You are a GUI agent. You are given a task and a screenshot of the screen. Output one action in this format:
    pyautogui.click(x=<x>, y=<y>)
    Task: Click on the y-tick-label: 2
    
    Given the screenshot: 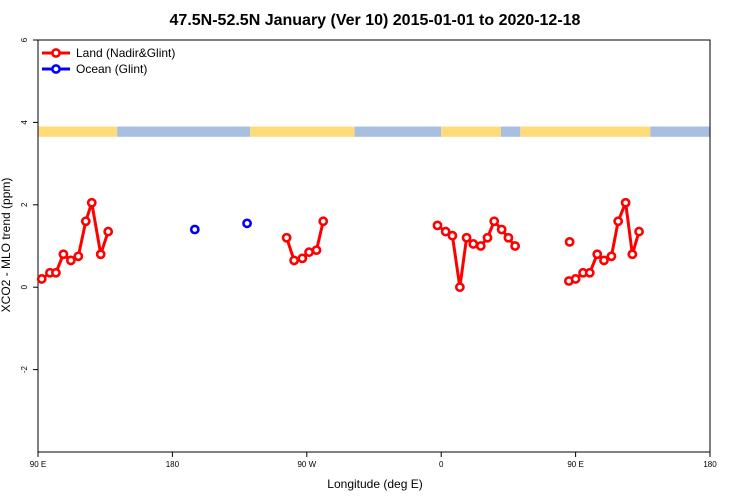 What is the action you would take?
    pyautogui.click(x=24, y=204)
    